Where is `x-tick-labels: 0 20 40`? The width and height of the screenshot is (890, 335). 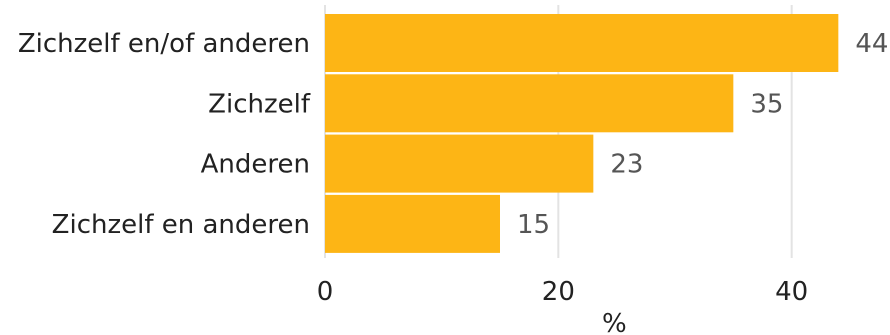
x-tick-labels: 0 20 40 is located at coordinates (562, 292).